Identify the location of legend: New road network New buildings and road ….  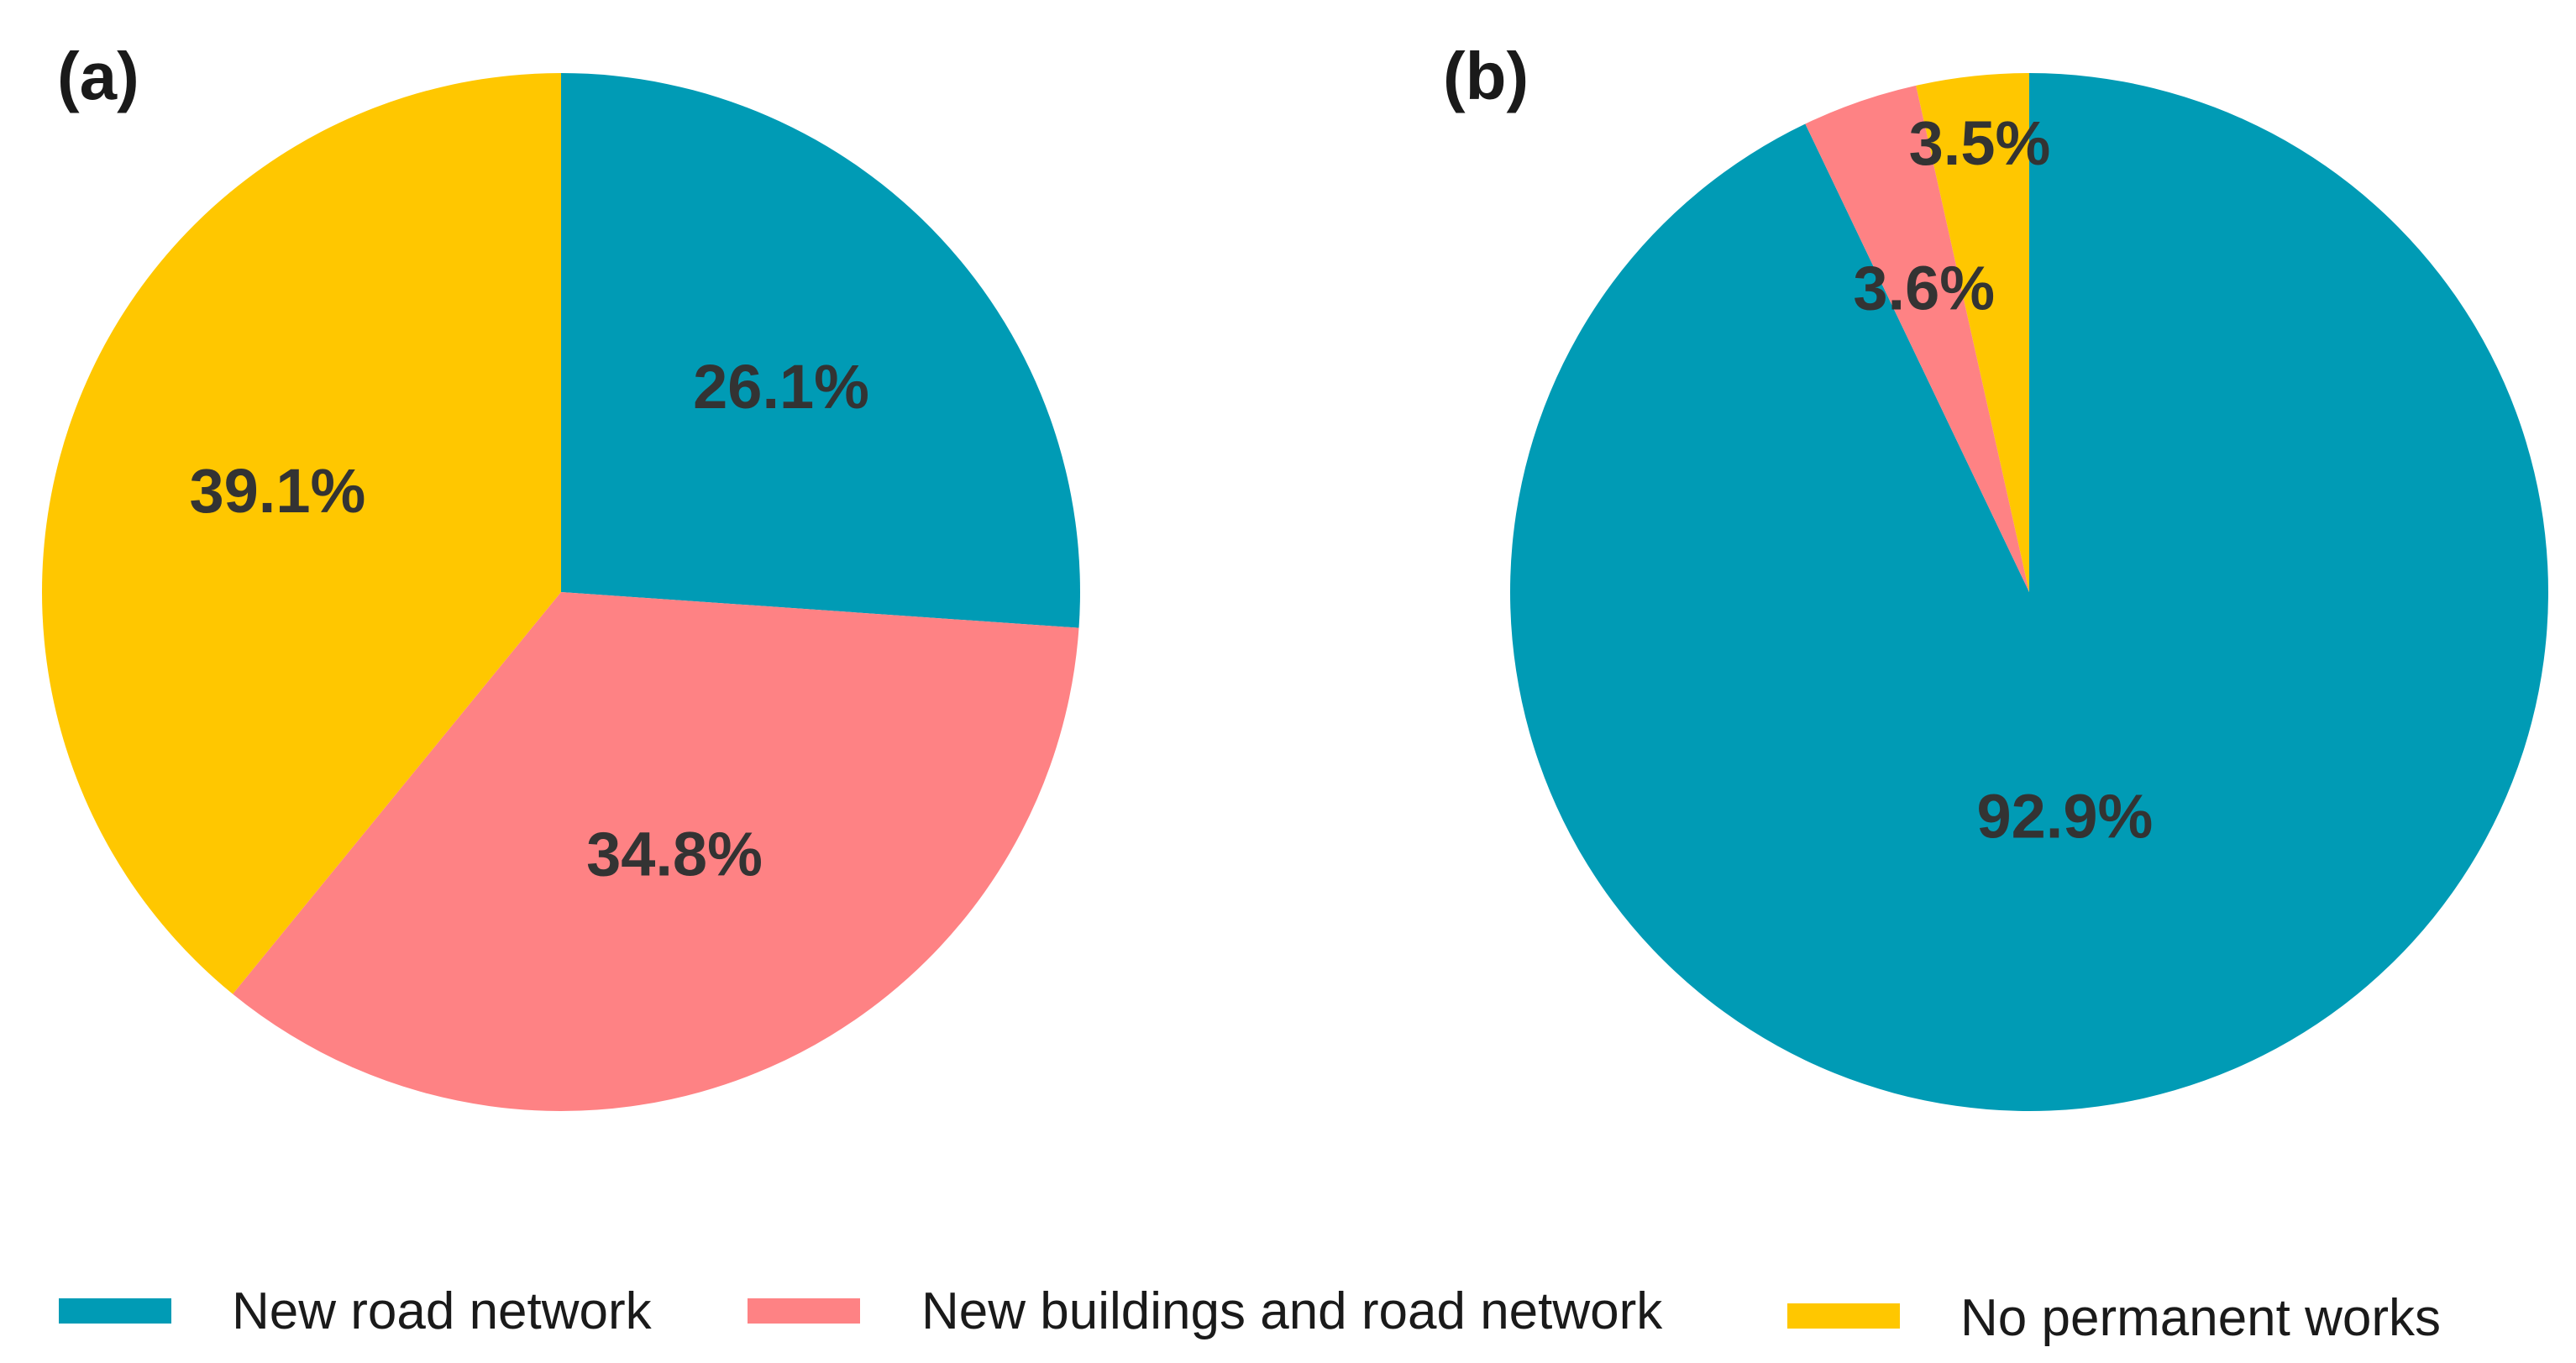
(1250, 1314).